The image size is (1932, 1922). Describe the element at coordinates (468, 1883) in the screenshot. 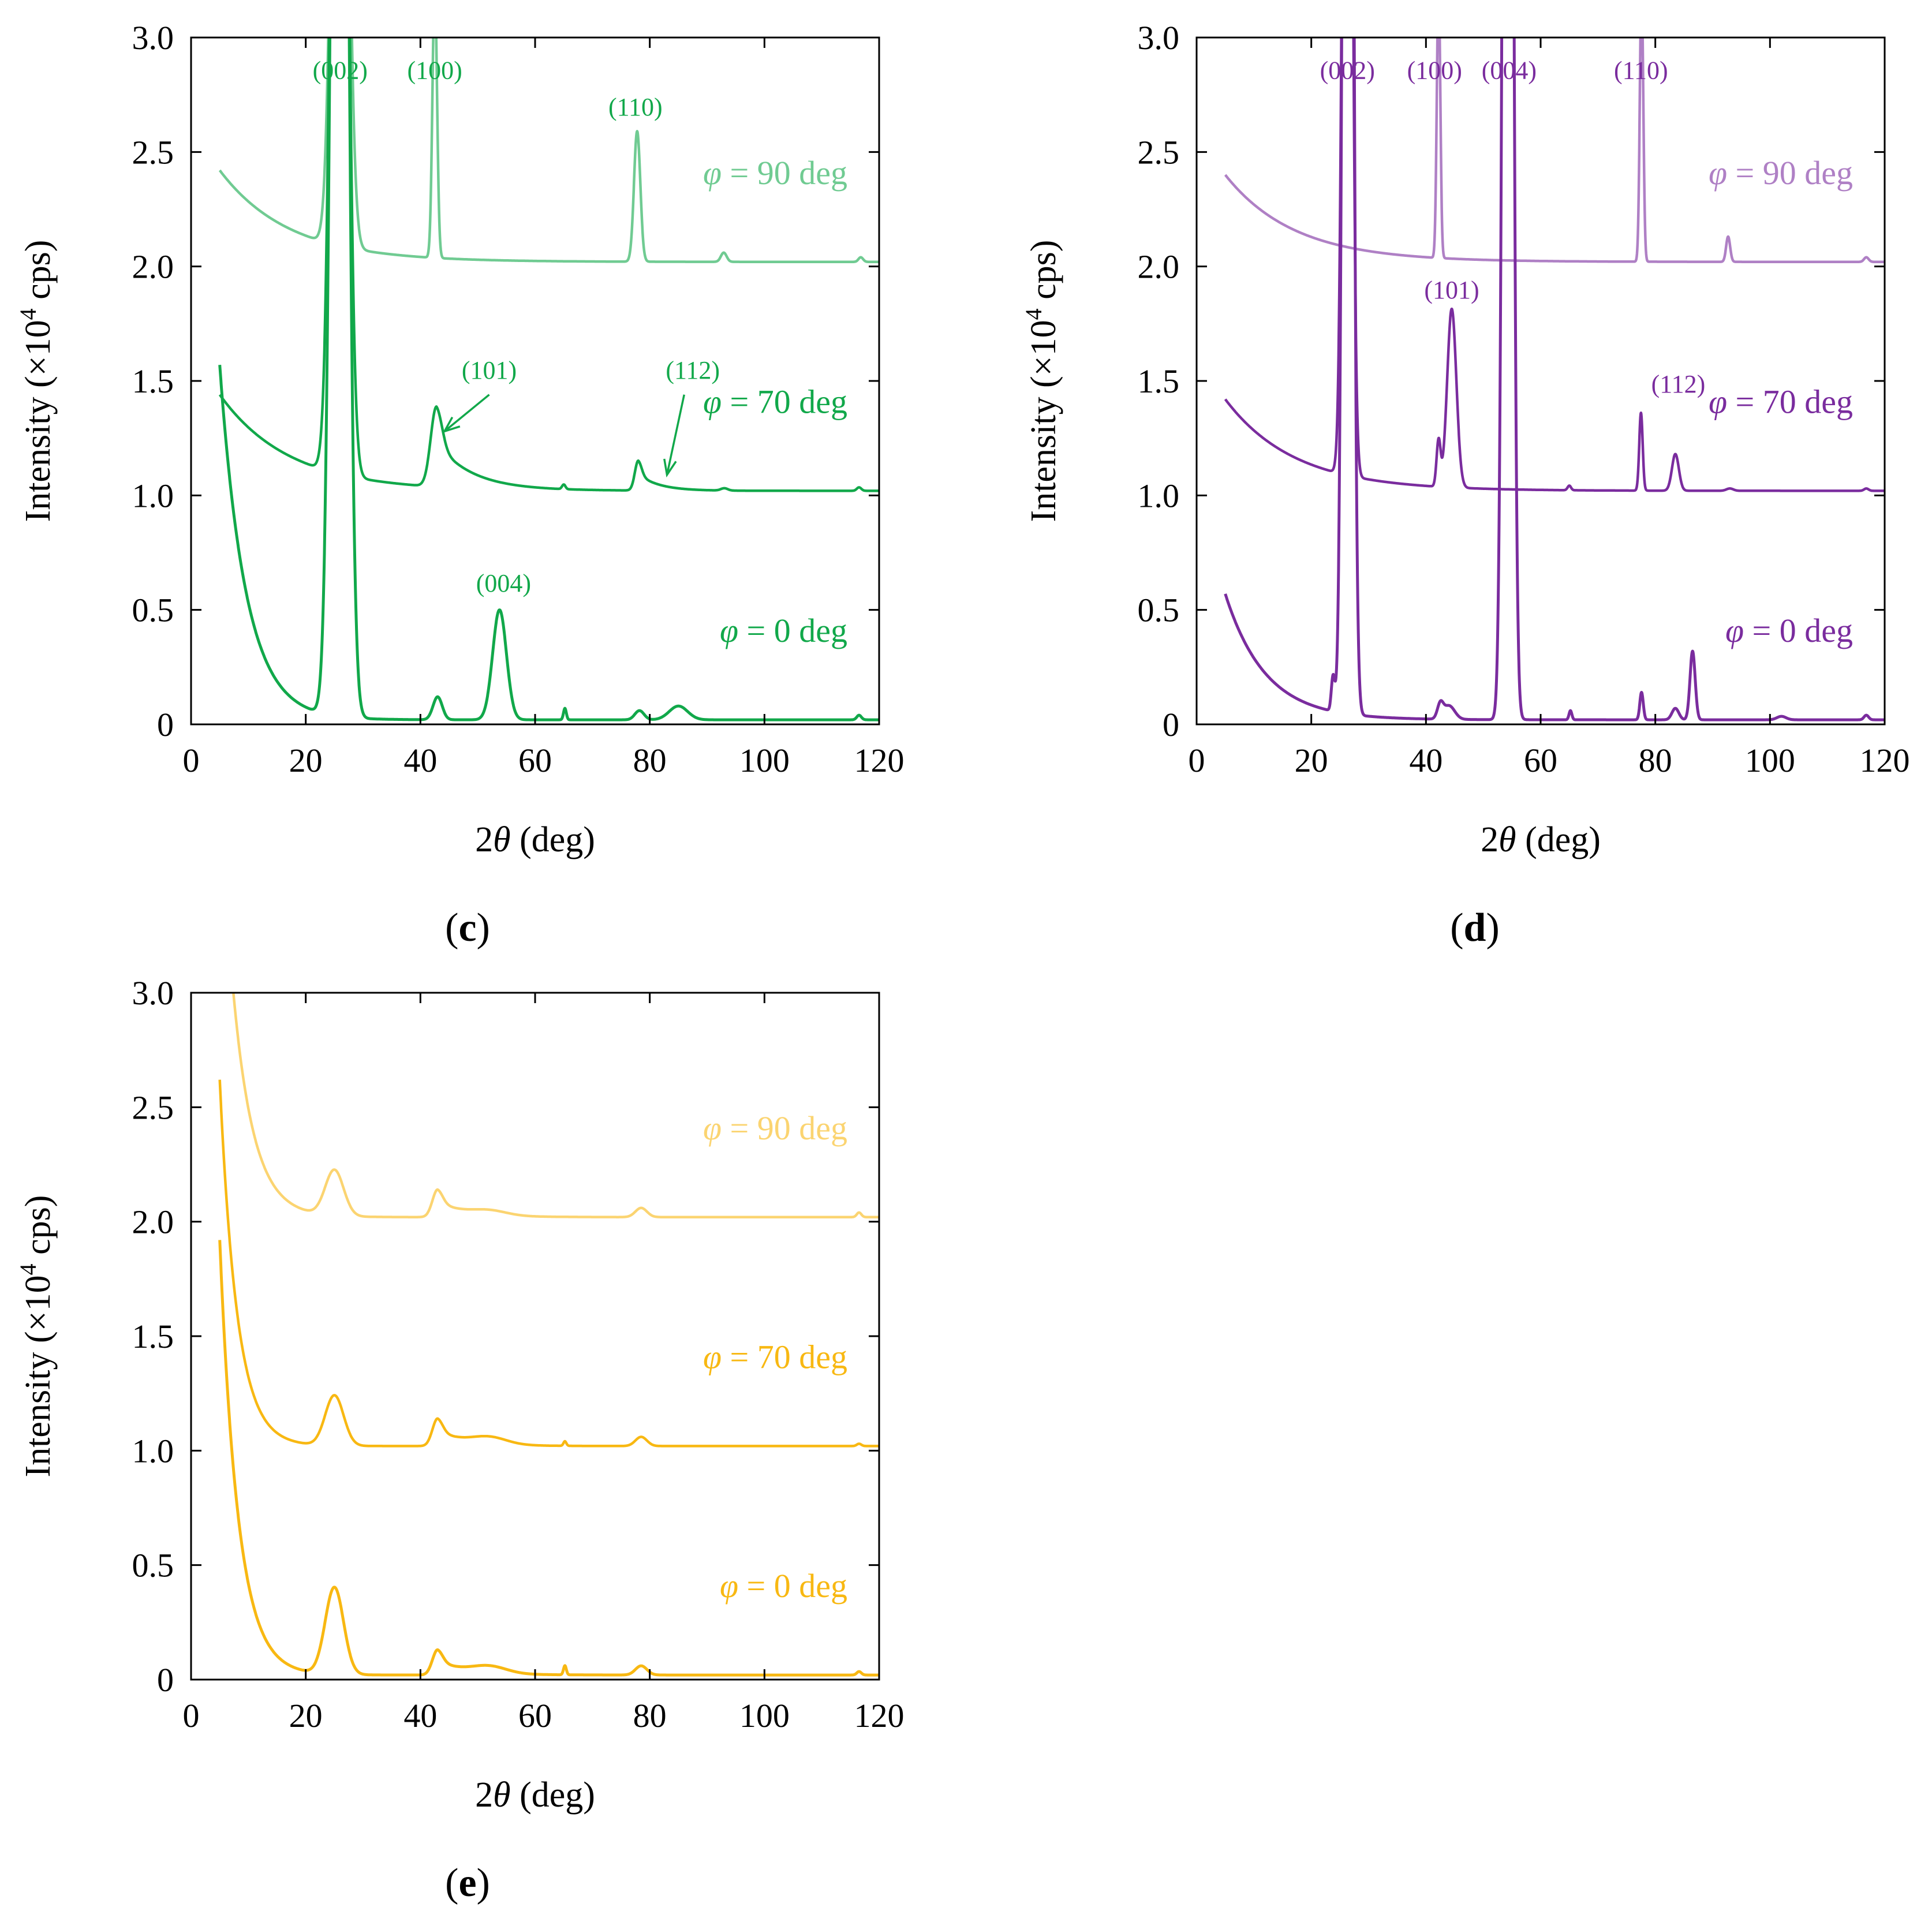

I see `panel-caption: (e)` at that location.